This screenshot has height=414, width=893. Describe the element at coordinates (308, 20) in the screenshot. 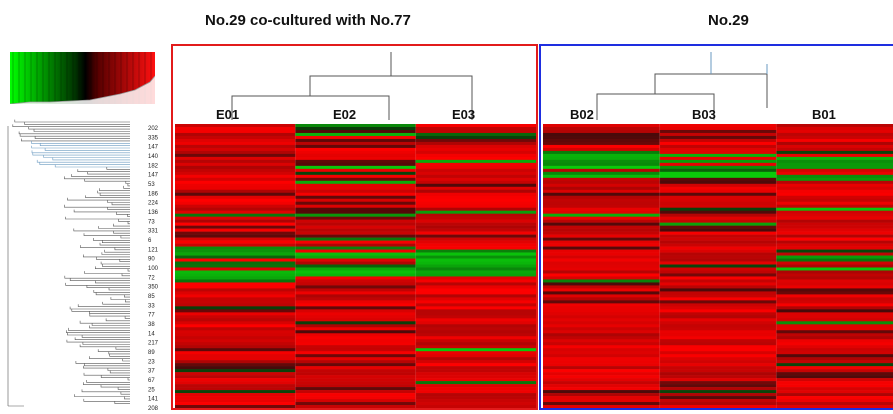

I see `left-group-title: No.29 co-cultured with No.77` at that location.